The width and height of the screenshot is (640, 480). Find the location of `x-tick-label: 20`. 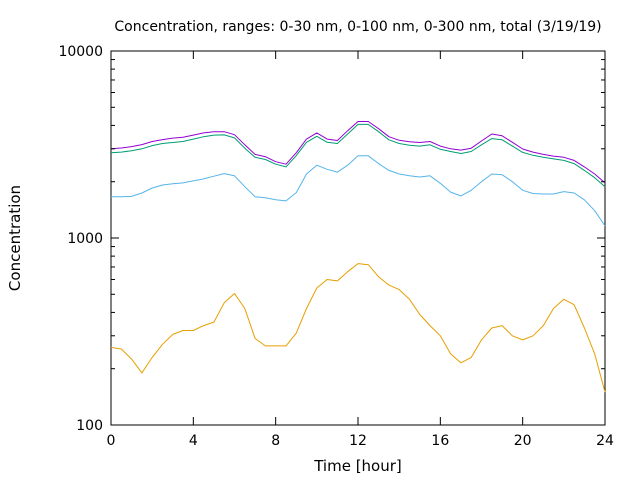

x-tick-label: 20 is located at coordinates (523, 441).